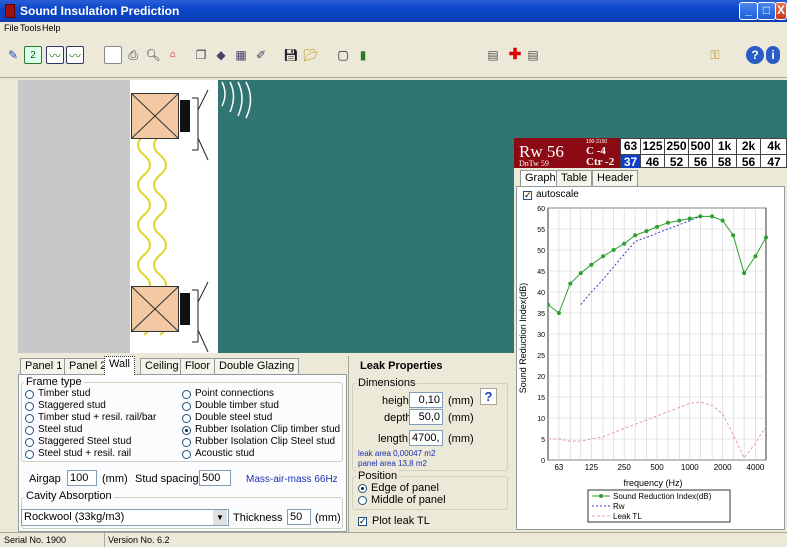 The image size is (787, 547). I want to click on position-label: Position, so click(378, 476).